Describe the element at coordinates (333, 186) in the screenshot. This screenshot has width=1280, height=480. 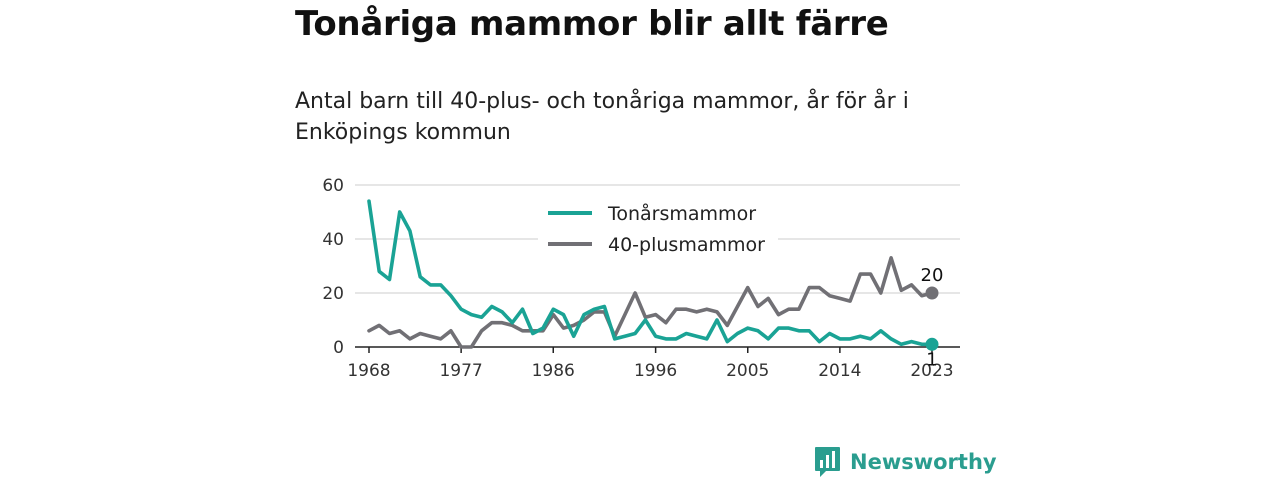
I see `y-tick-label: 60` at that location.